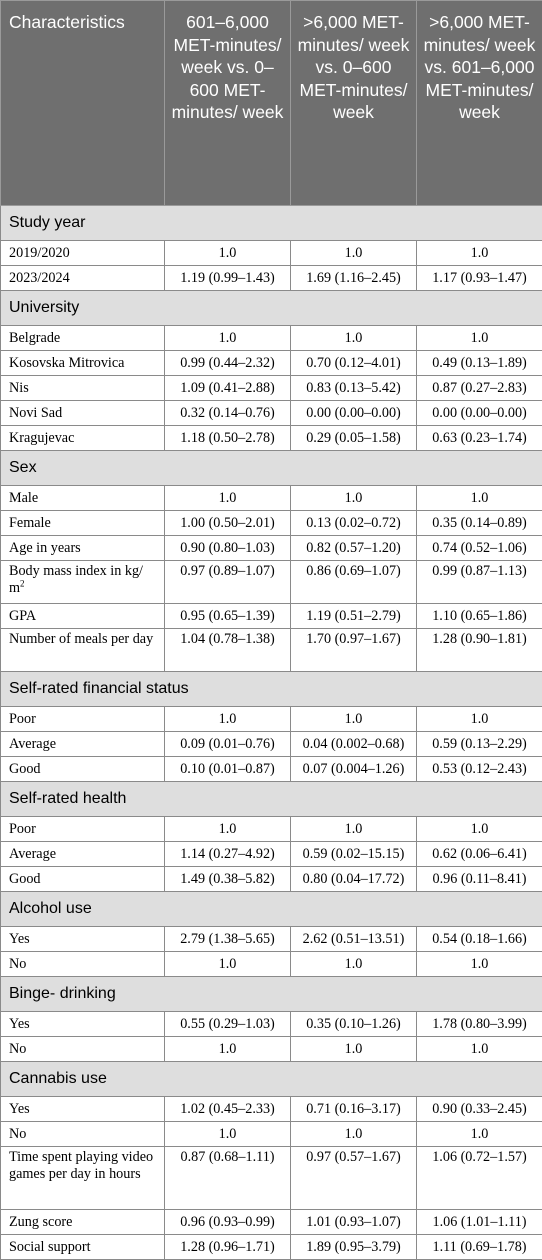 Image resolution: width=542 pixels, height=1260 pixels. Describe the element at coordinates (228, 939) in the screenshot. I see `odds-ratio-cell-col1: 2.79 (1.38–5.65)` at that location.